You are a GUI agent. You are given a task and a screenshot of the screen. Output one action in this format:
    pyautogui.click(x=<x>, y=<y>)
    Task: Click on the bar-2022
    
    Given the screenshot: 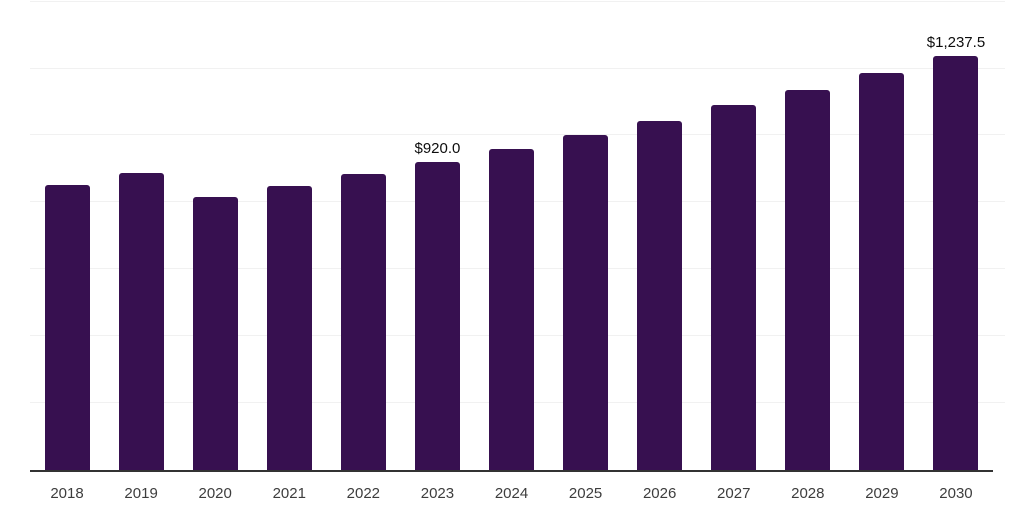 What is the action you would take?
    pyautogui.click(x=363, y=321)
    